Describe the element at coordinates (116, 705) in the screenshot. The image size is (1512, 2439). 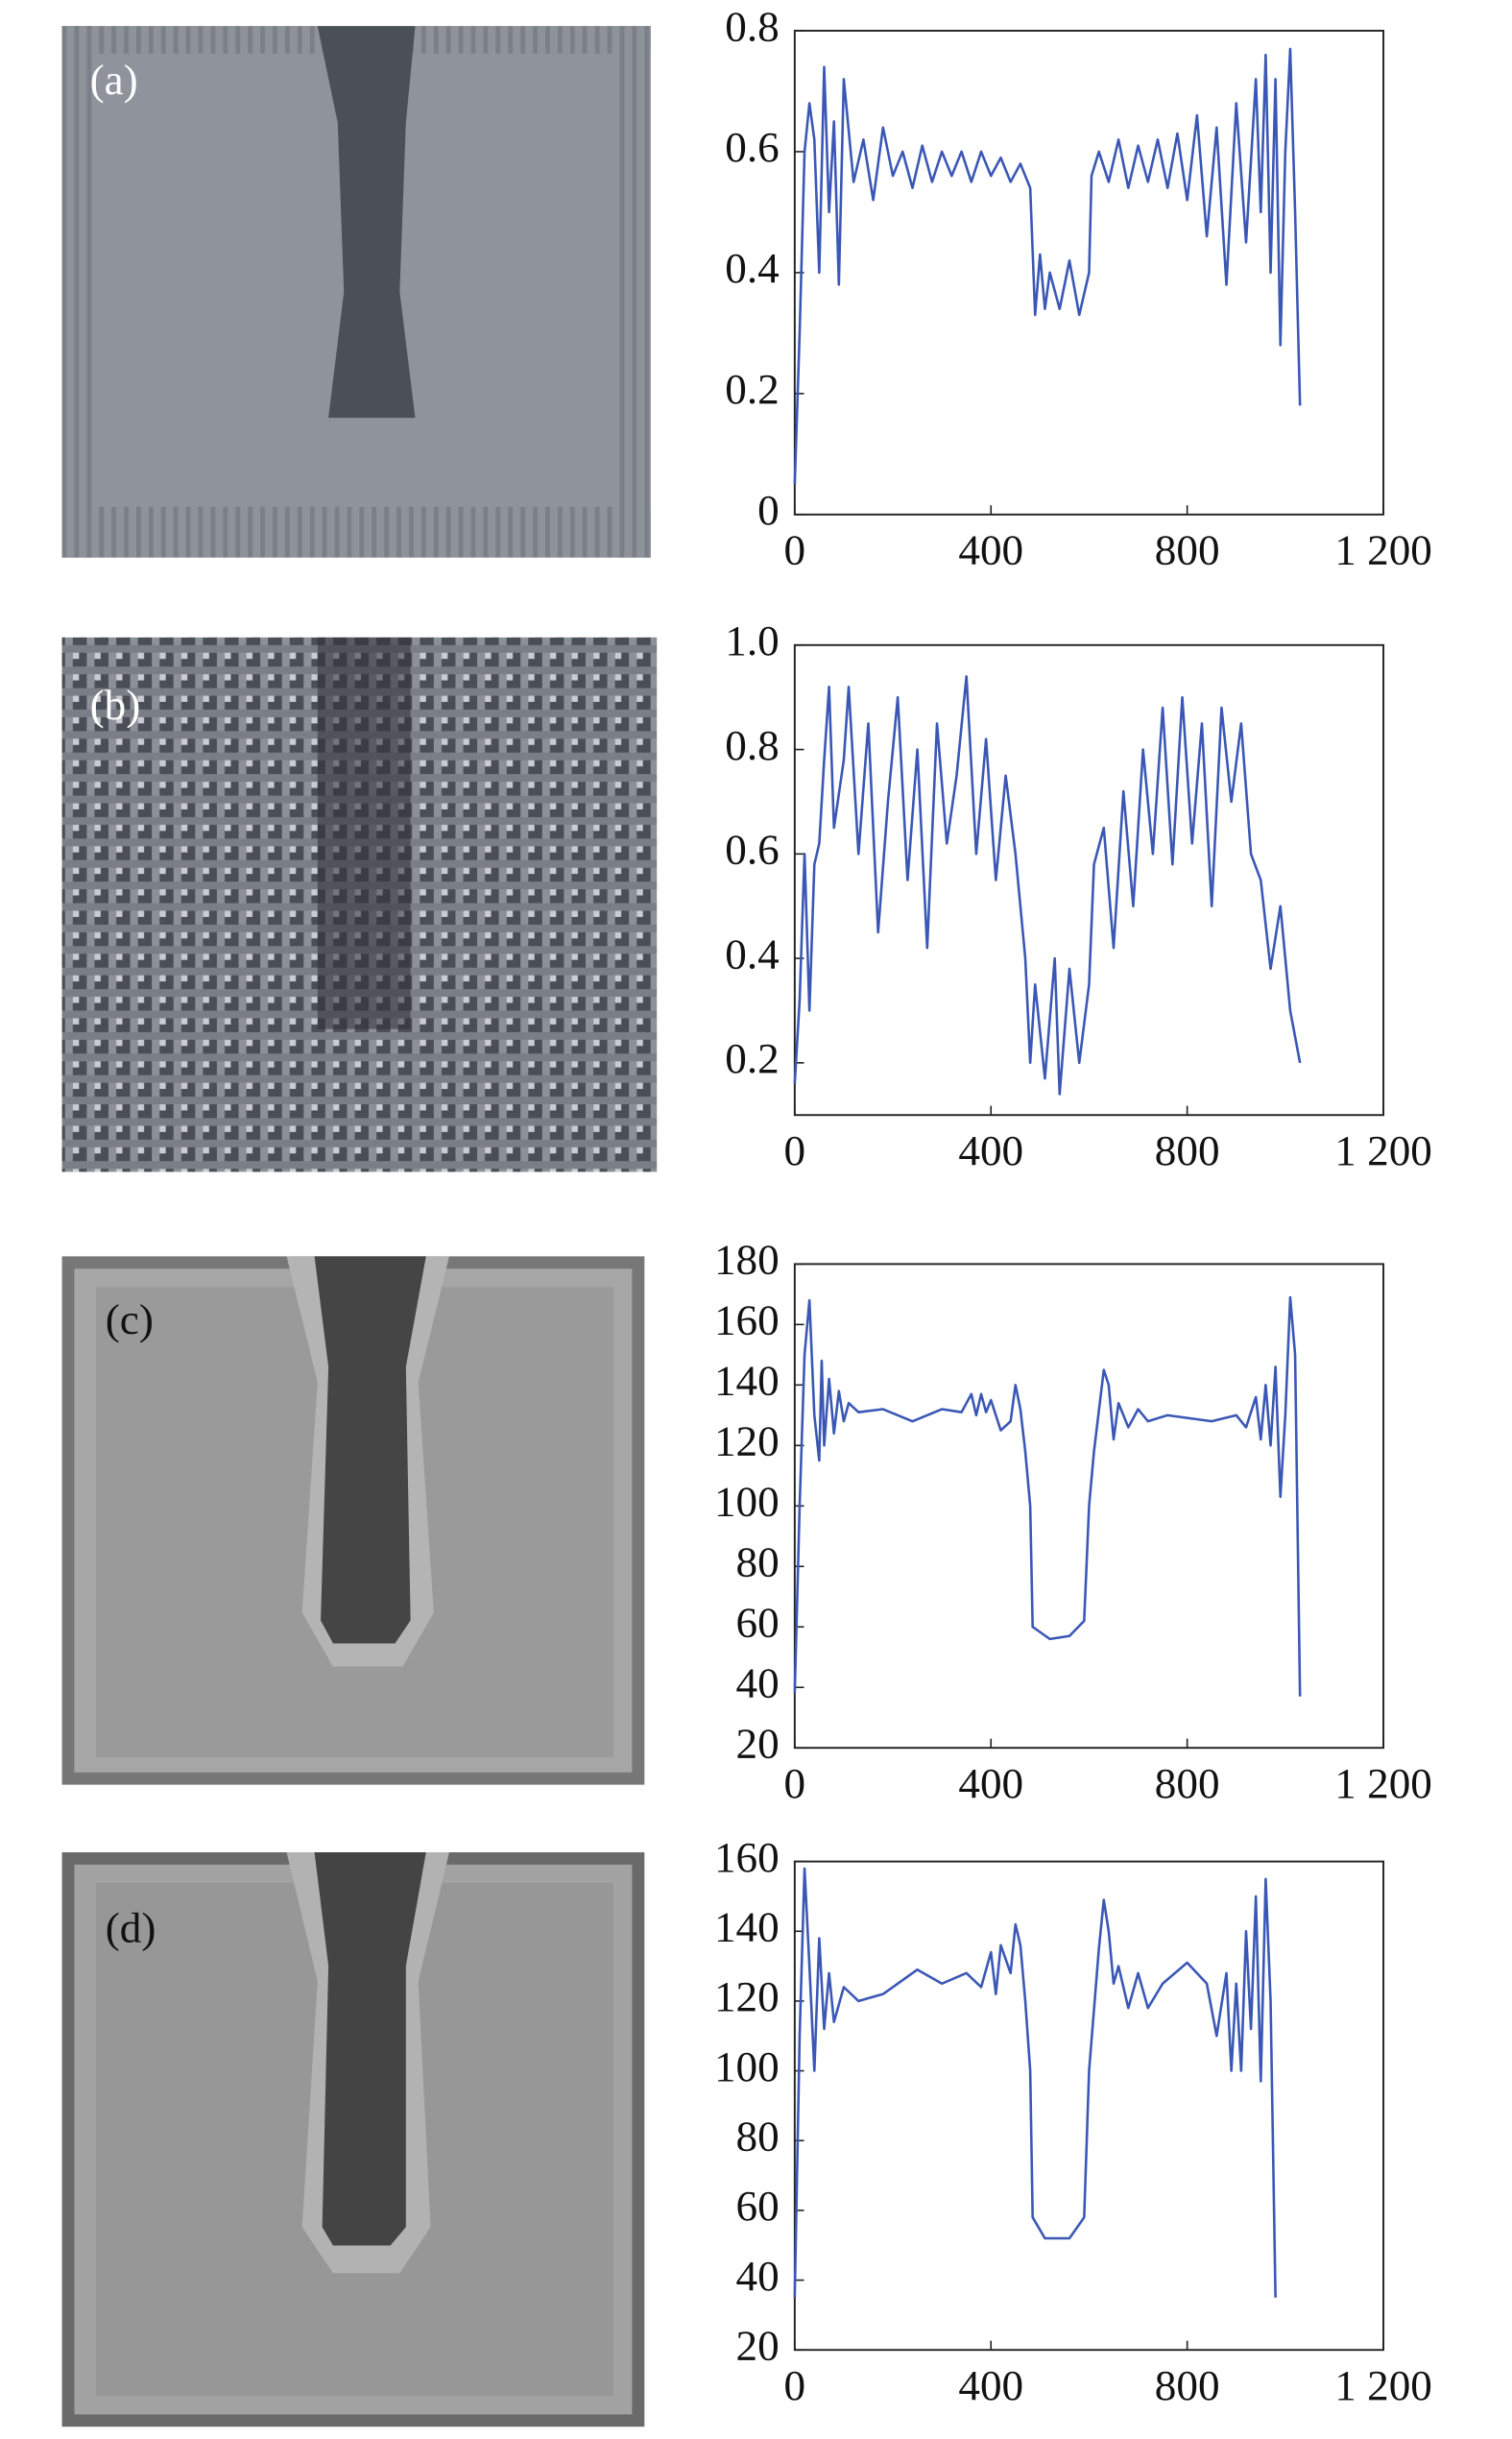
I see `panel-label: (b)` at that location.